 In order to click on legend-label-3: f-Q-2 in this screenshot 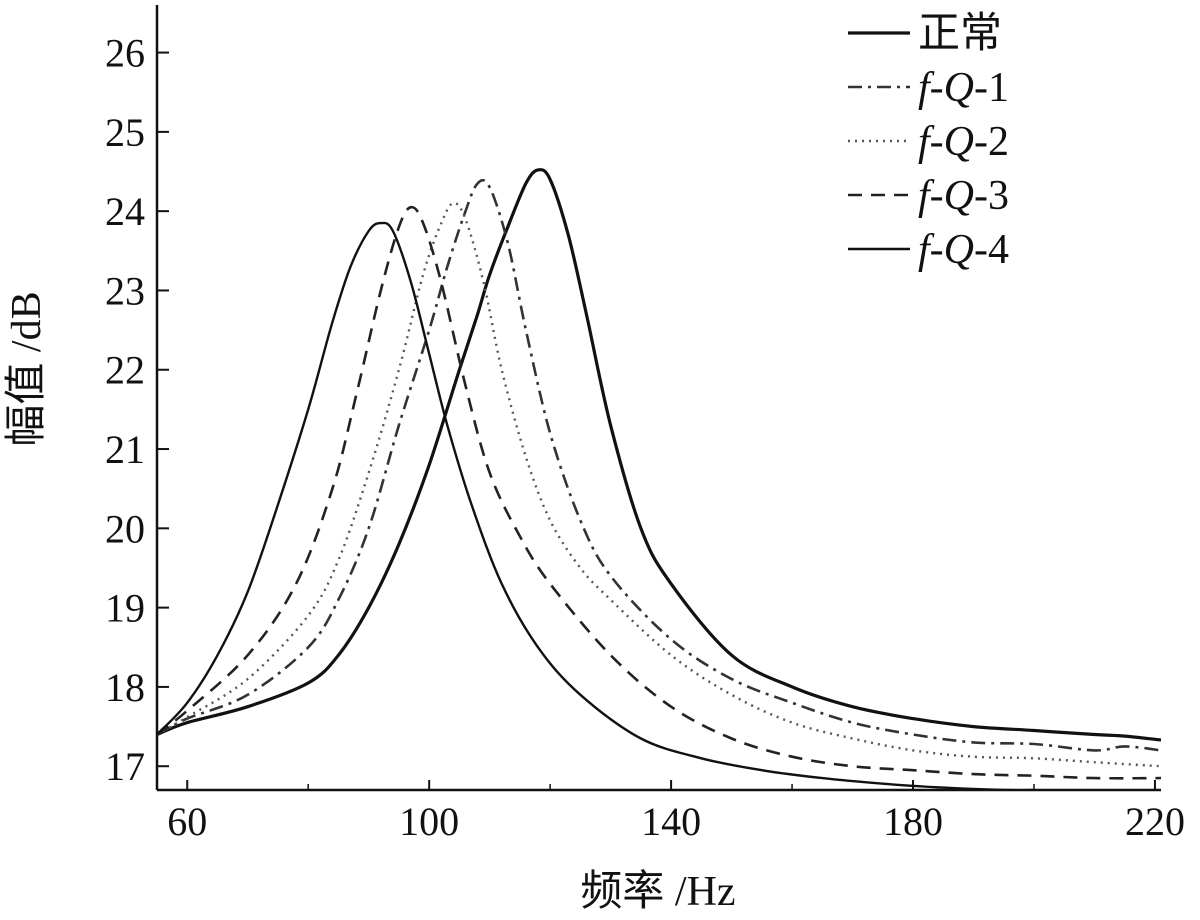, I will do `click(963, 142)`.